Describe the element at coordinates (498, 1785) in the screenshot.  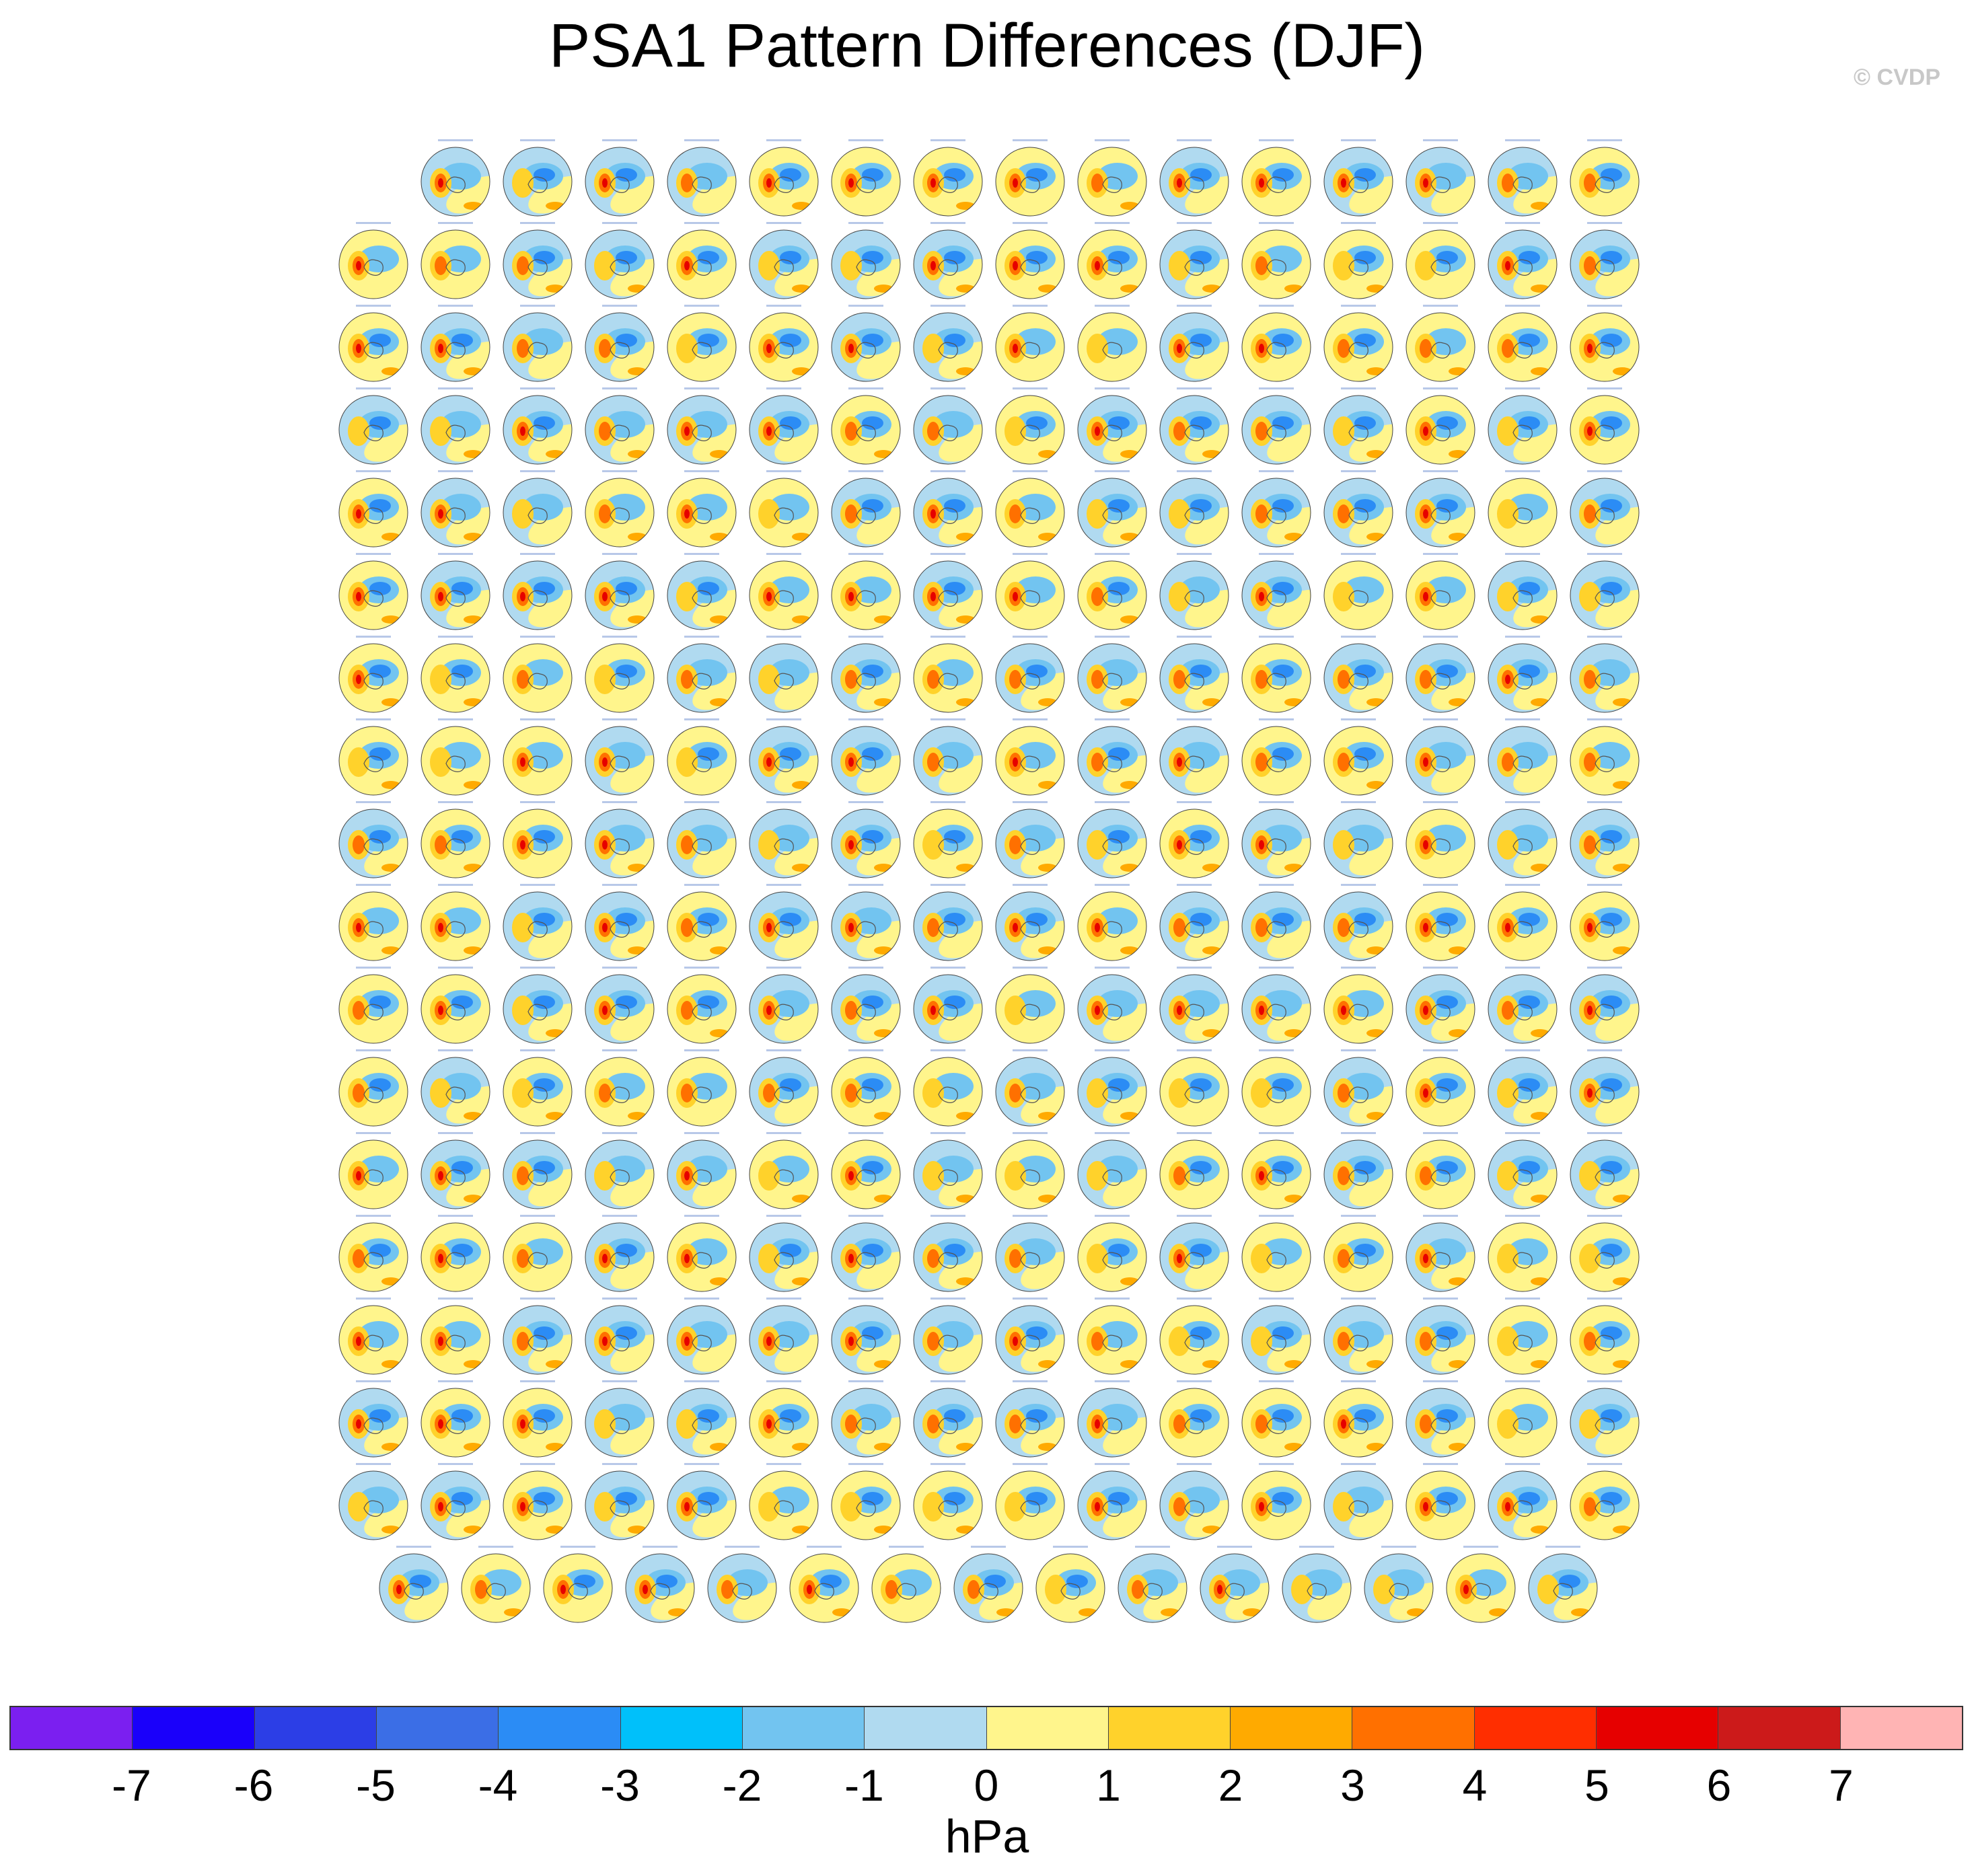
I see `colorbar-tick-label: -4` at that location.